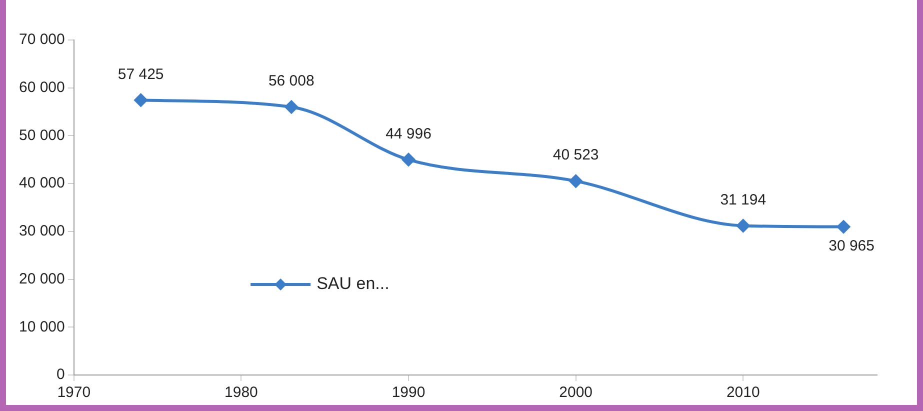 The height and width of the screenshot is (411, 923). What do you see at coordinates (291, 81) in the screenshot?
I see `text: 56 008` at bounding box center [291, 81].